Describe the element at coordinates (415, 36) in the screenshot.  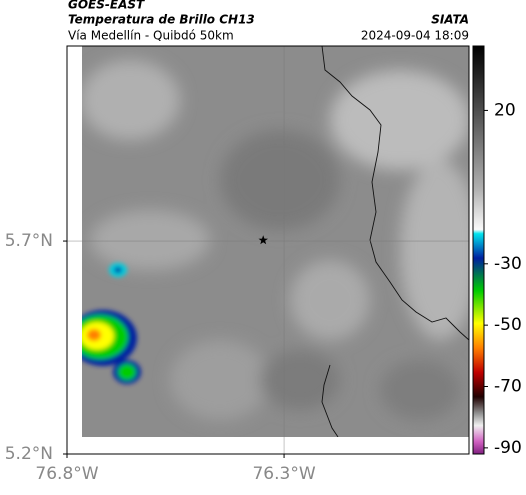
I see `datetime: 2024-09-04 18:09` at that location.